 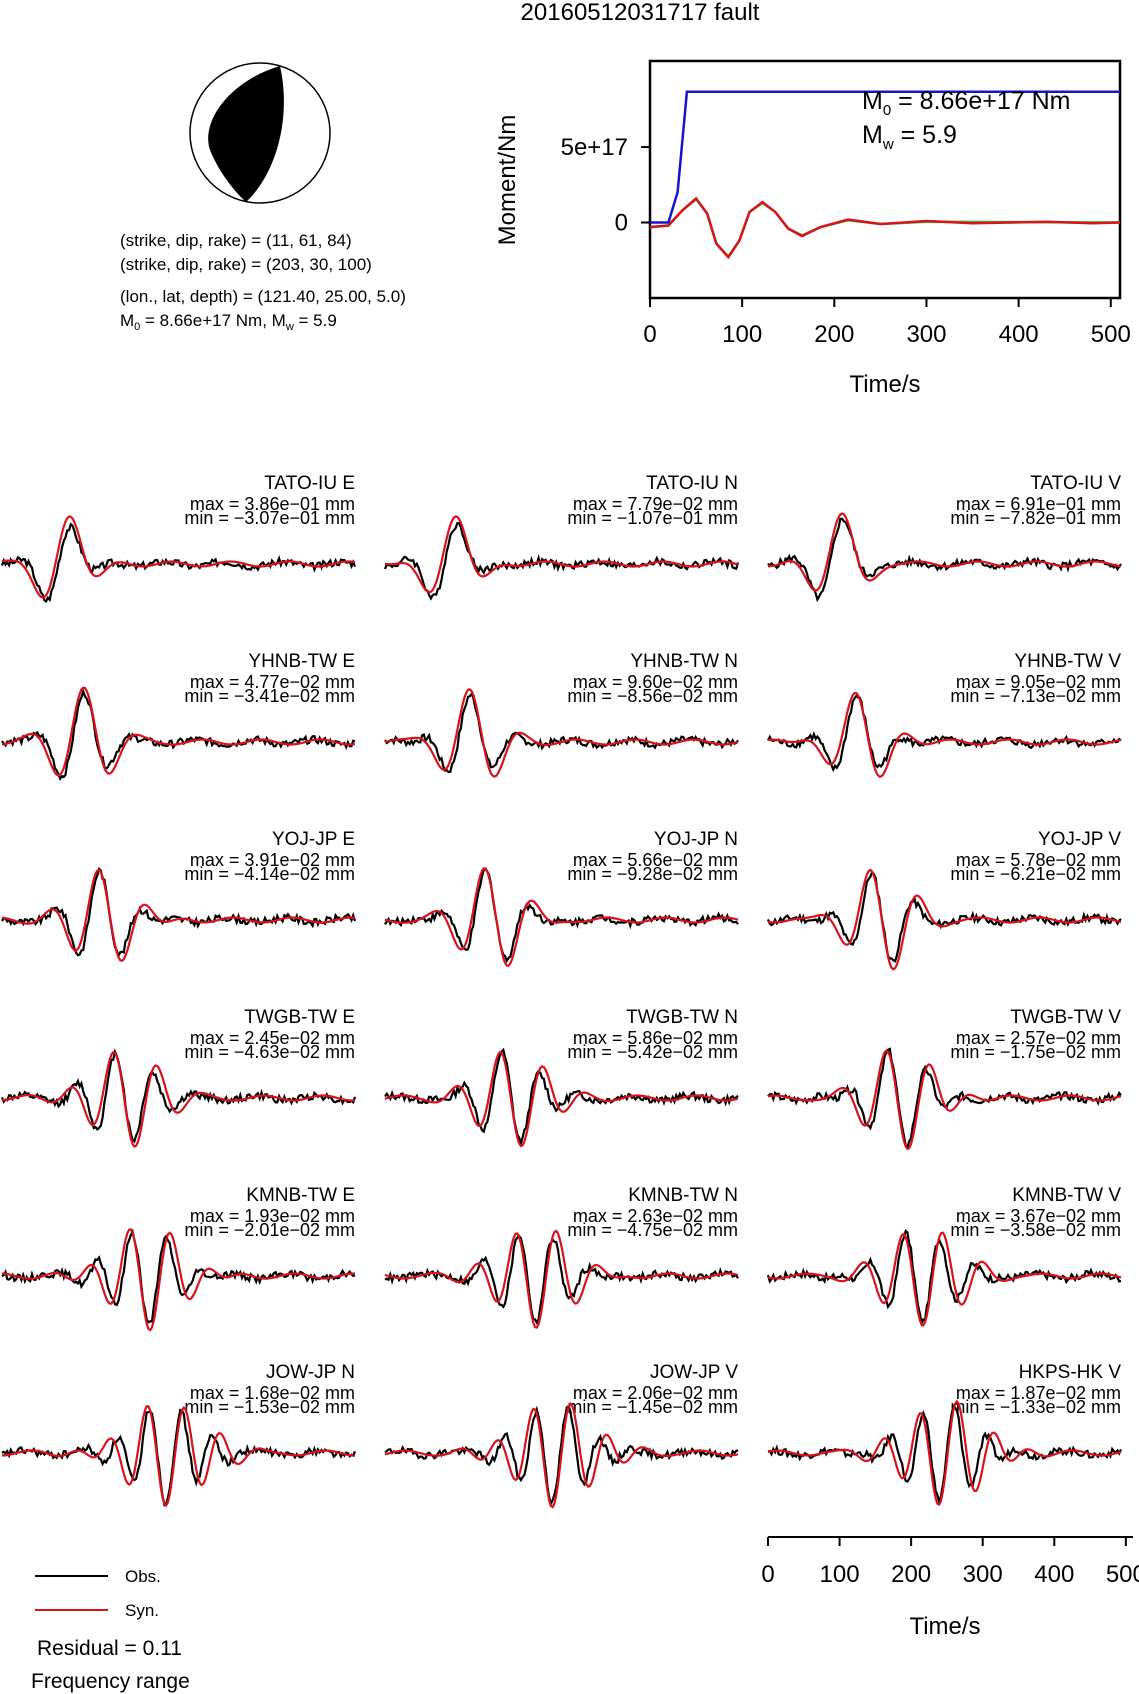 I want to click on waveform-time-axis: 0 100 200 300 400 500, so click(x=950, y=1562).